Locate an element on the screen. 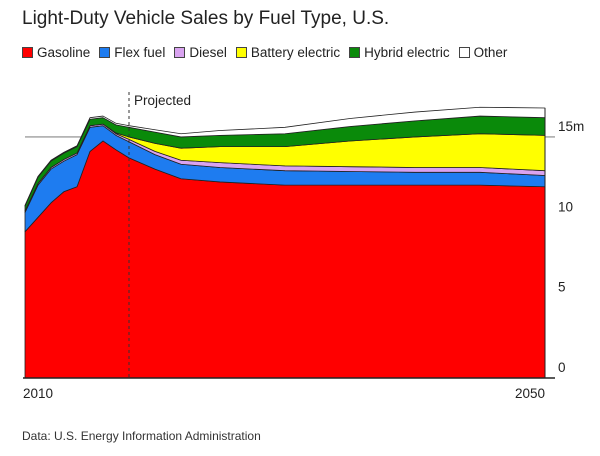  y-tick-label: 5 is located at coordinates (562, 287).